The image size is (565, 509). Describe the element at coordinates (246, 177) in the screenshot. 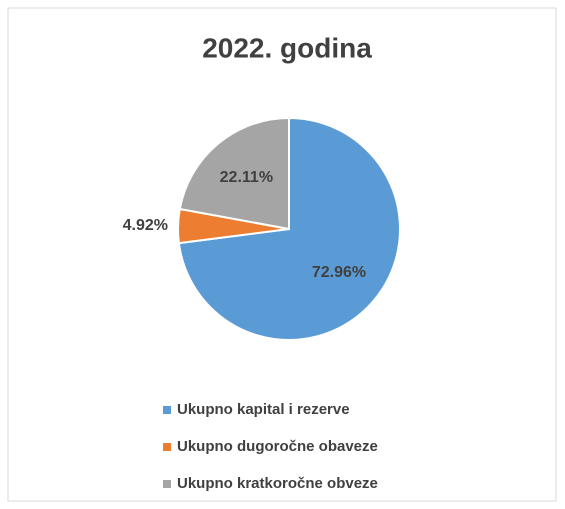

I see `data-label: 22.11%` at that location.